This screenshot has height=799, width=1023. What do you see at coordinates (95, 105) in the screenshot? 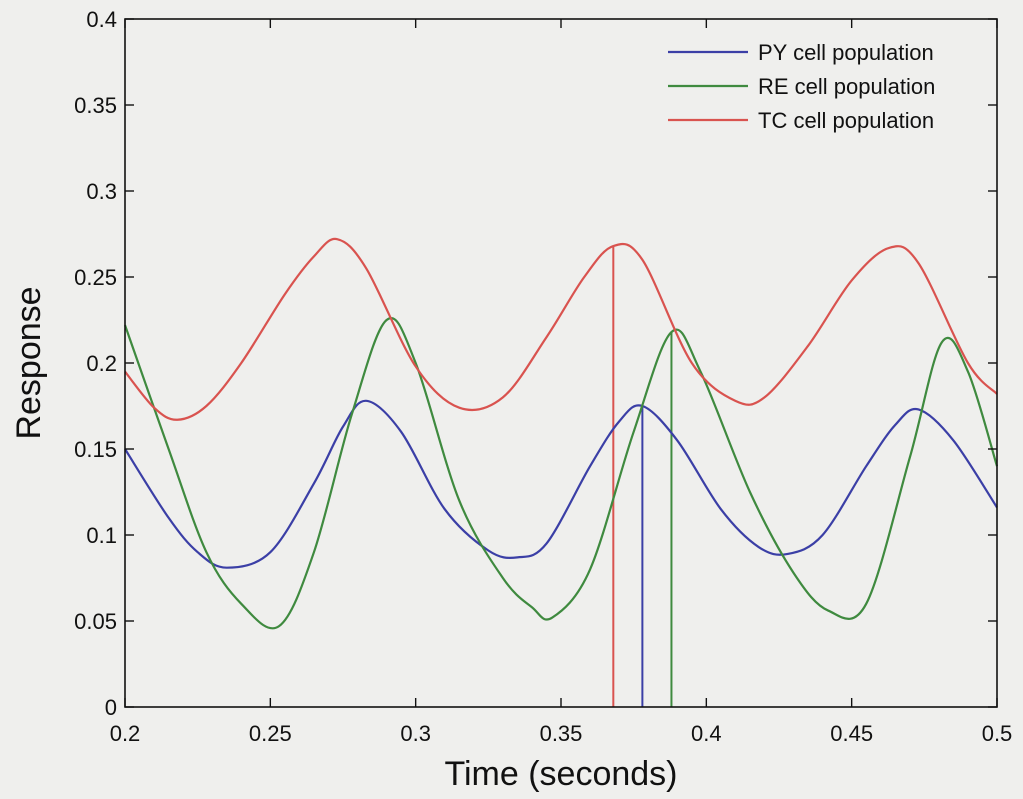
I see `y-tick-label: 0.35` at bounding box center [95, 105].